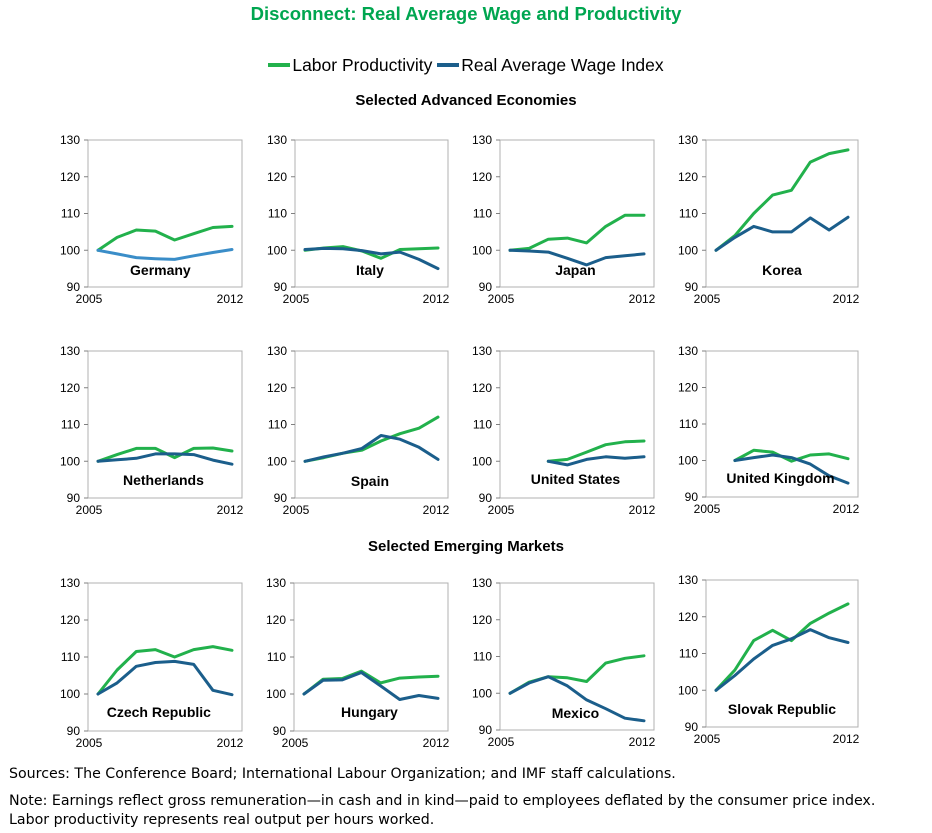 This screenshot has width=932, height=833. Describe the element at coordinates (782, 270) in the screenshot. I see `panel-title: Korea` at that location.